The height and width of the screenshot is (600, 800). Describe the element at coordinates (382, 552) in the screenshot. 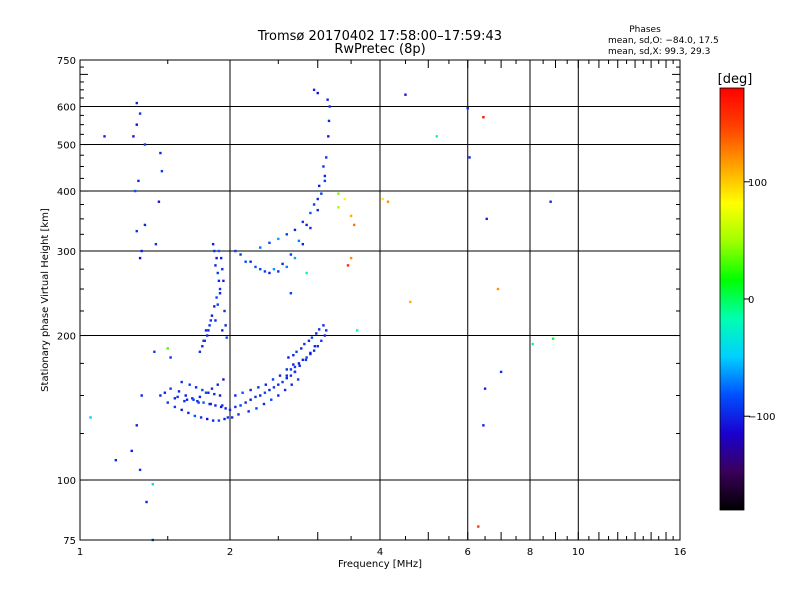

I see `x-tick-labels: 1 2 4 6 8 10 16` at that location.